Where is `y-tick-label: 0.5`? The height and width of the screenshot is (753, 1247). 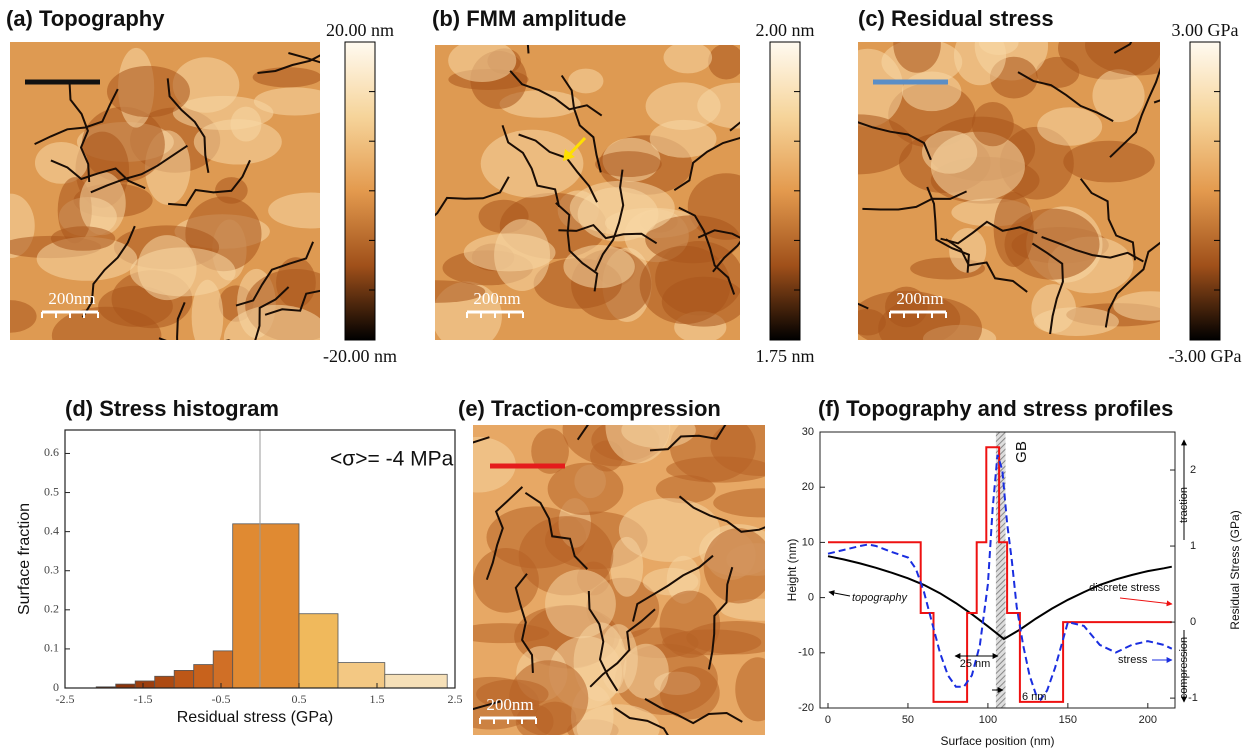 y-tick-label: 0.5 is located at coordinates (51, 491).